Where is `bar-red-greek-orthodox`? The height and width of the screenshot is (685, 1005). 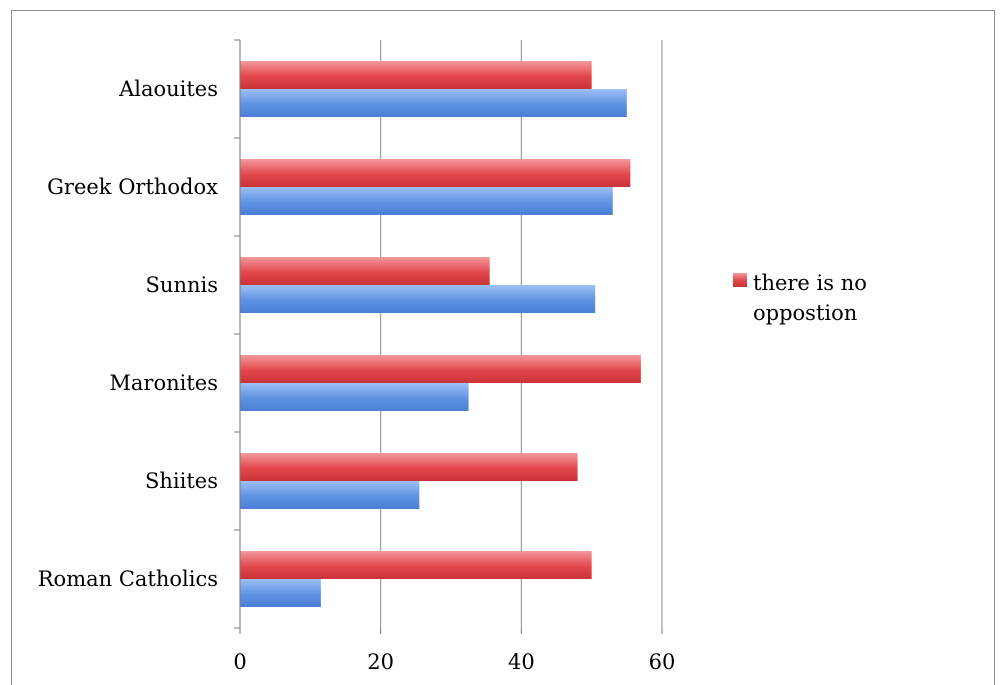
bar-red-greek-orthodox is located at coordinates (435, 173).